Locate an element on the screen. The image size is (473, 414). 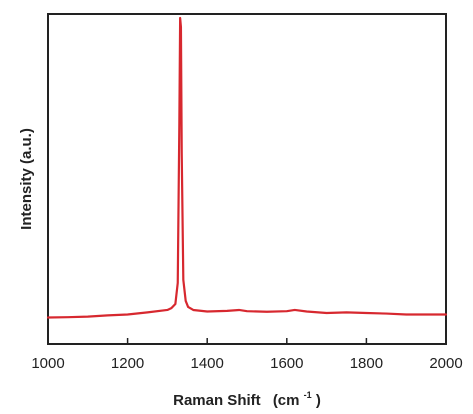
x-tick-label: 2000 is located at coordinates (445, 363).